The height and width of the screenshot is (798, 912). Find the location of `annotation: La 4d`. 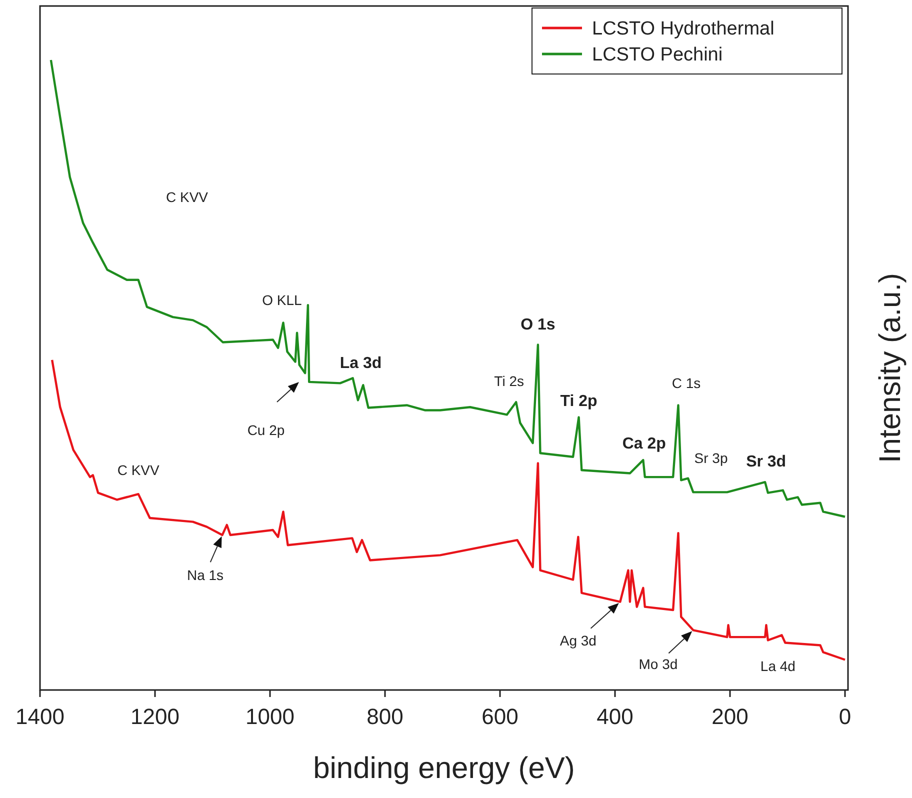

annotation: La 4d is located at coordinates (778, 666).